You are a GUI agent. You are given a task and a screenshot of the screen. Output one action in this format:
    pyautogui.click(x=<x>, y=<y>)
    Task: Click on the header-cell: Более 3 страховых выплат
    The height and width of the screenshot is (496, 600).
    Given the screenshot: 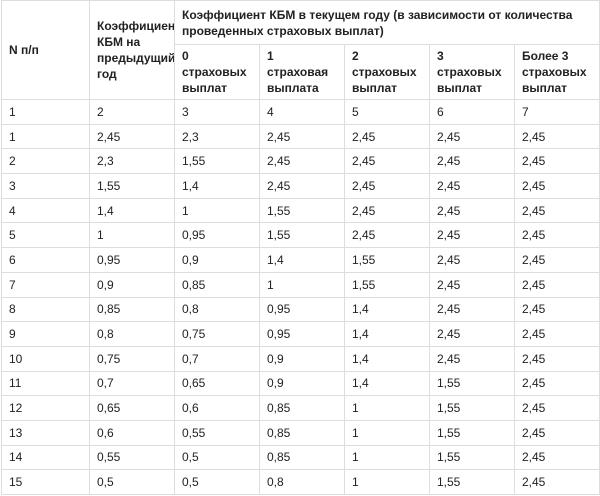 What is the action you would take?
    pyautogui.click(x=557, y=72)
    